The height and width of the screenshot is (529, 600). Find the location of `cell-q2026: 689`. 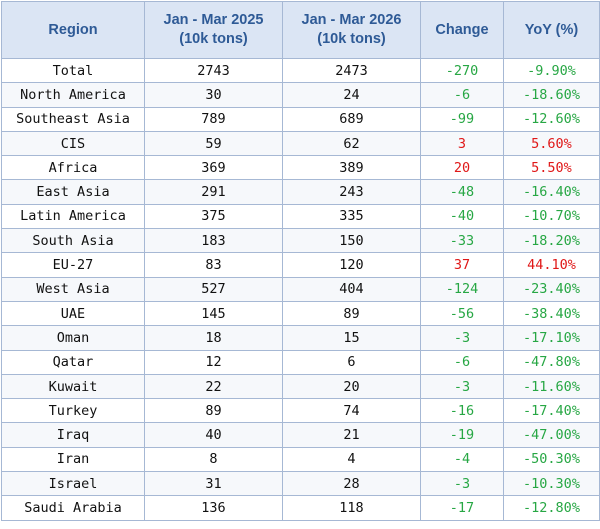

cell-q2026: 689 is located at coordinates (351, 119).